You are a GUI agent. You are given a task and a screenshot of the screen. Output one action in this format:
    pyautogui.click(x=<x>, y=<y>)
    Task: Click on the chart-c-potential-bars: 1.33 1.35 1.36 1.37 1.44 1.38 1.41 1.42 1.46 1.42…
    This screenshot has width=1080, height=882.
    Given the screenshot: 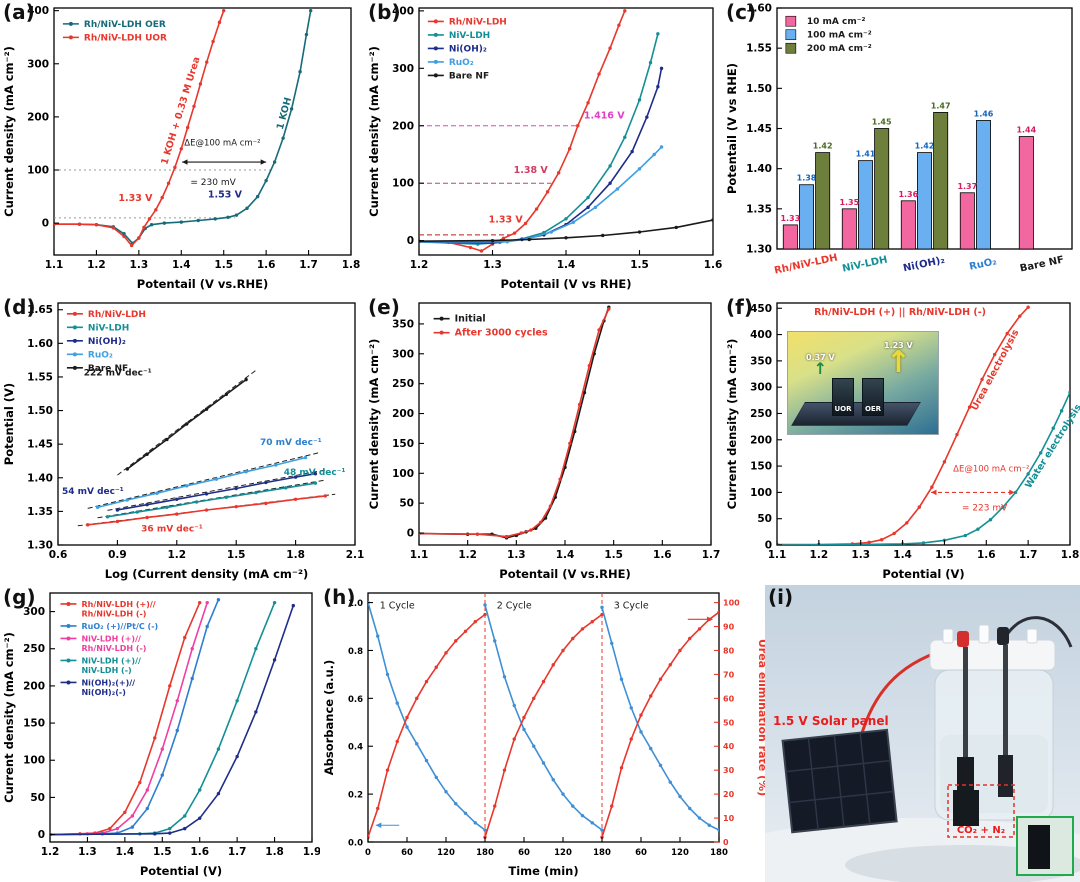 What is the action you would take?
    pyautogui.click(x=901, y=147)
    